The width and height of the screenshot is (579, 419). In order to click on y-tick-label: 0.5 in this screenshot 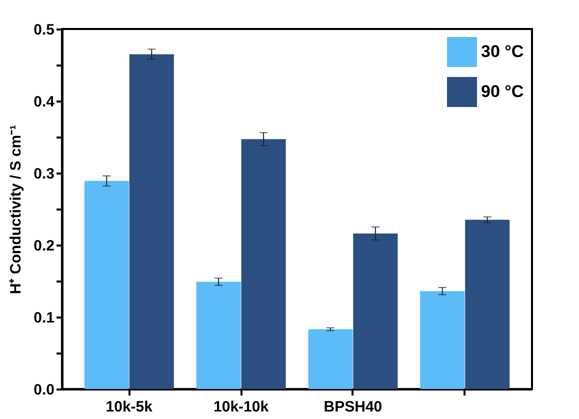, I will do `click(44, 30)`.